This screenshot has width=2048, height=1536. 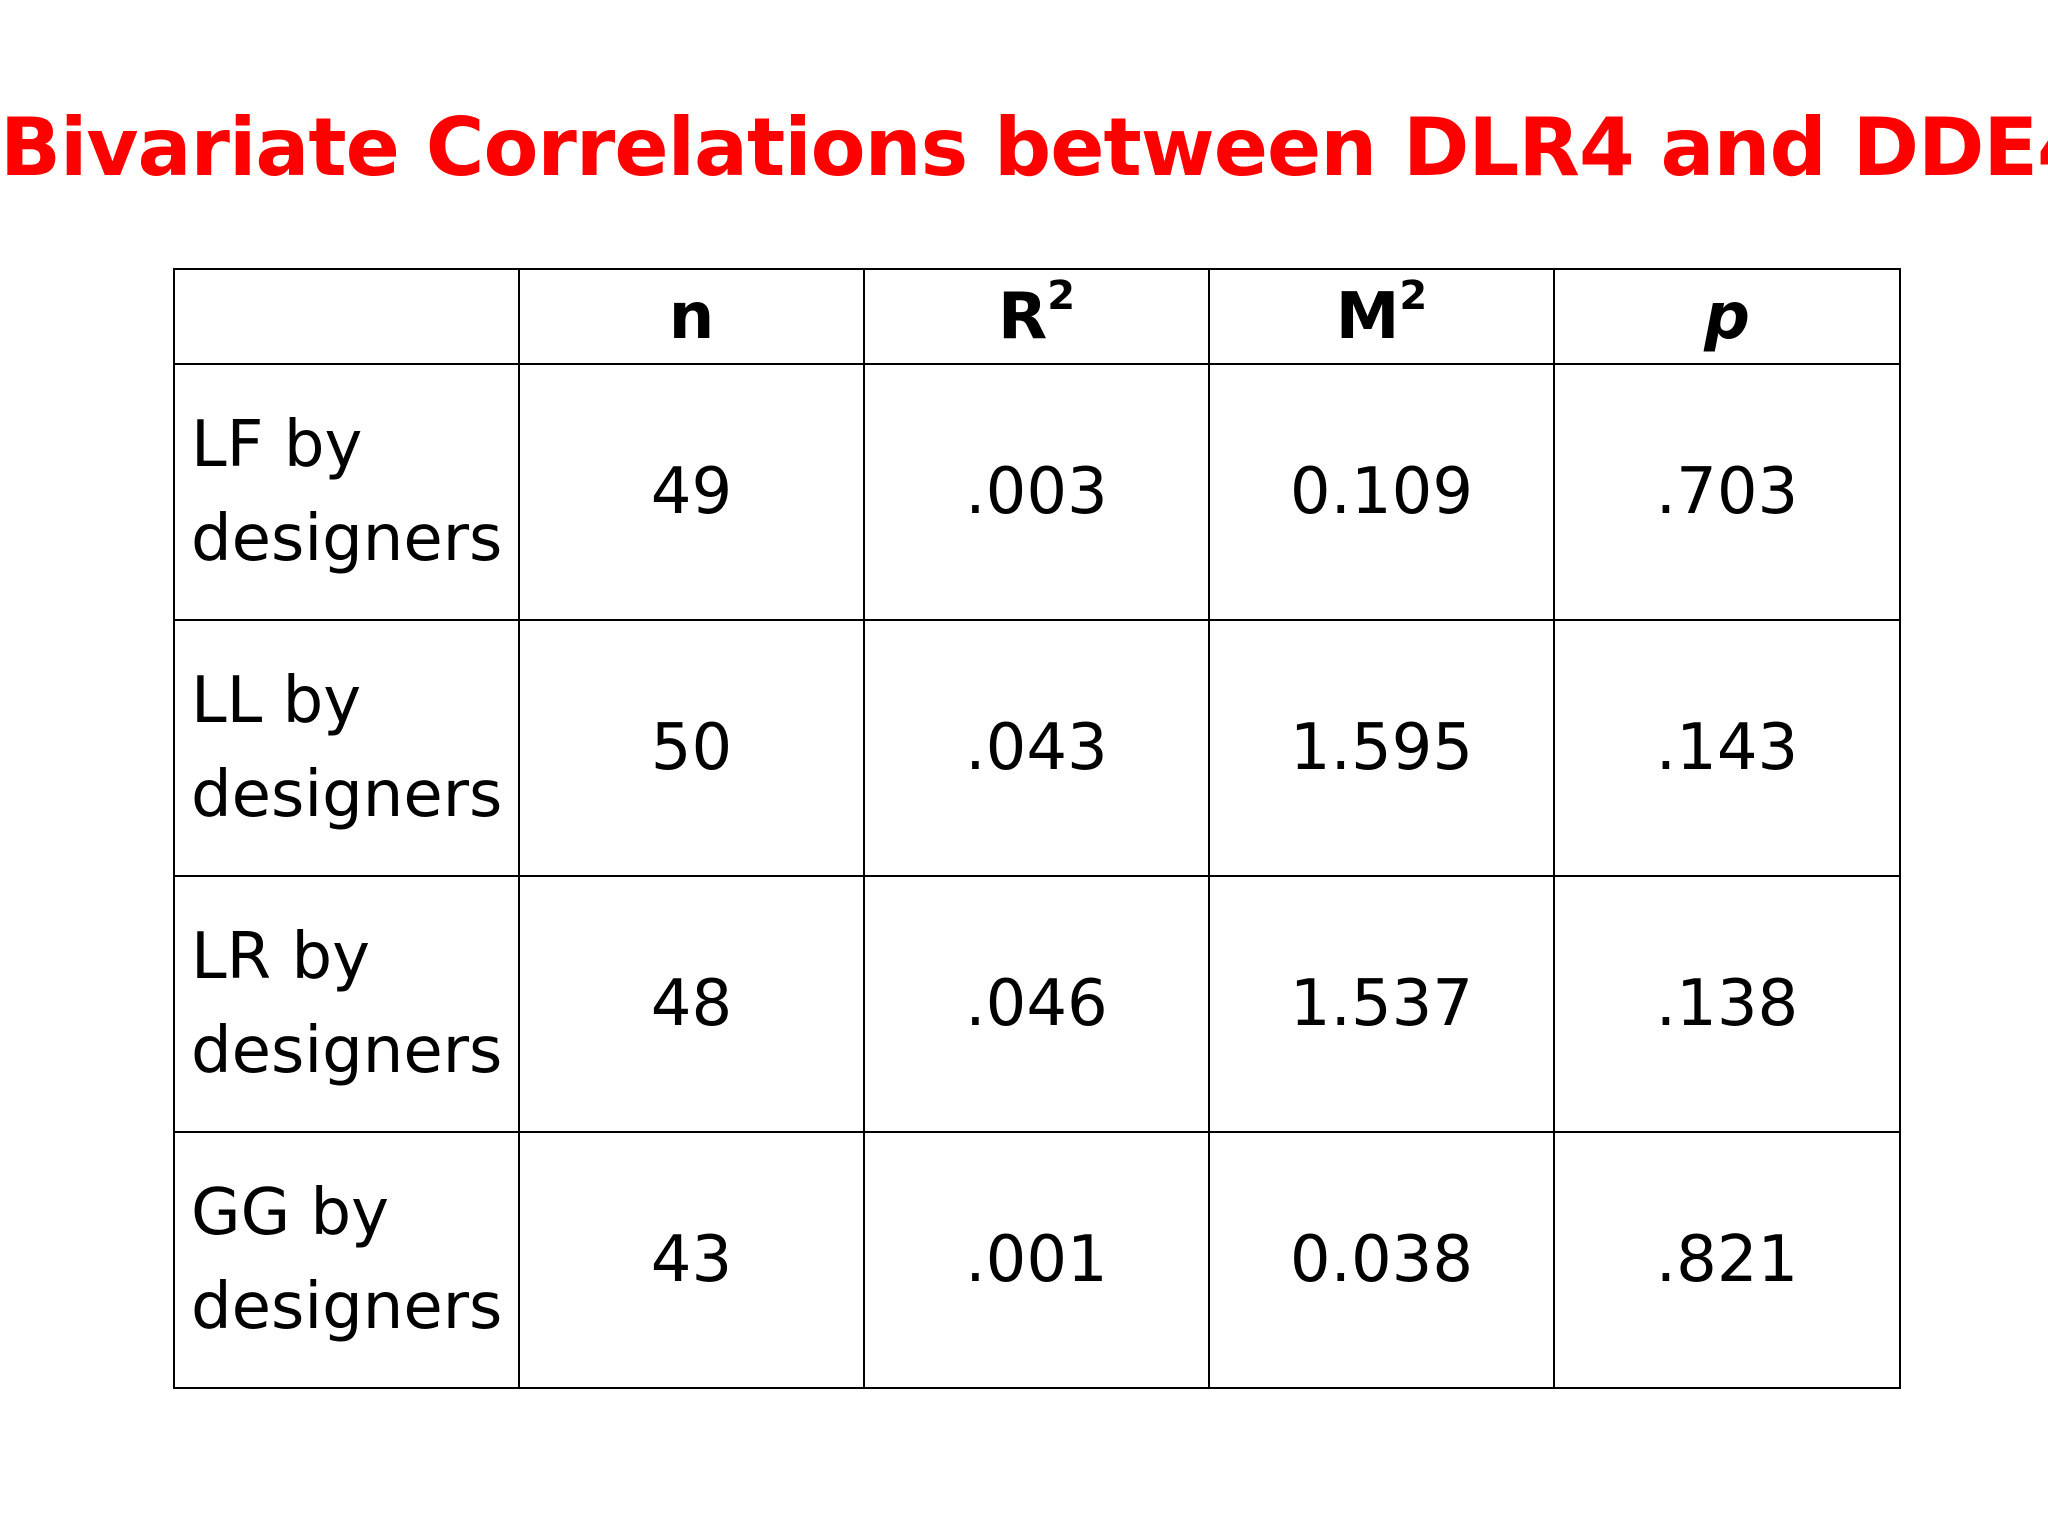 I want to click on header-corner-cell, so click(x=346, y=316).